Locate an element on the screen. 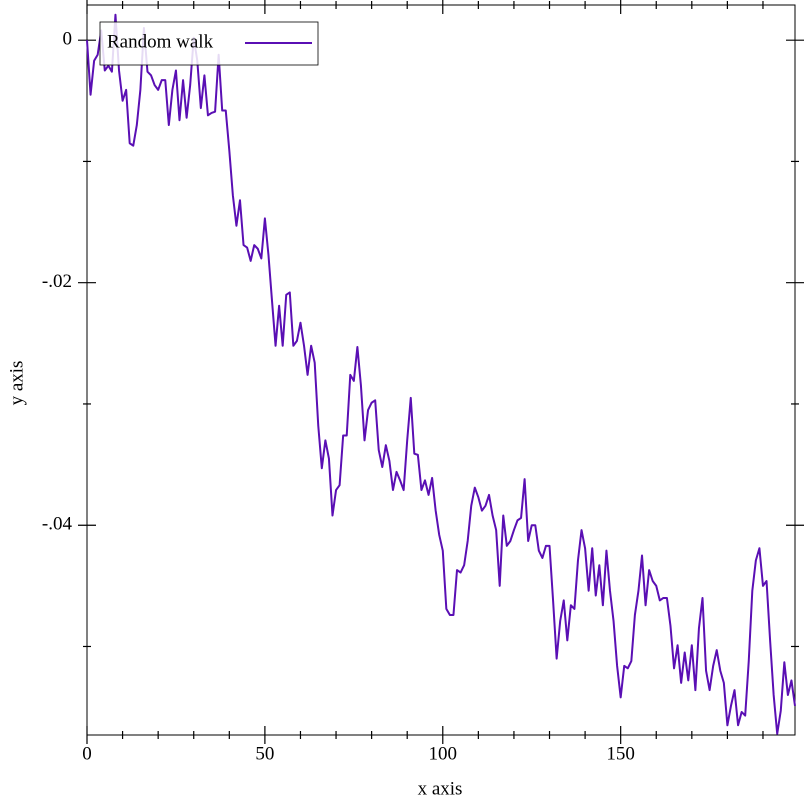 The image size is (812, 812). x-tick-label: 0 is located at coordinates (87, 753).